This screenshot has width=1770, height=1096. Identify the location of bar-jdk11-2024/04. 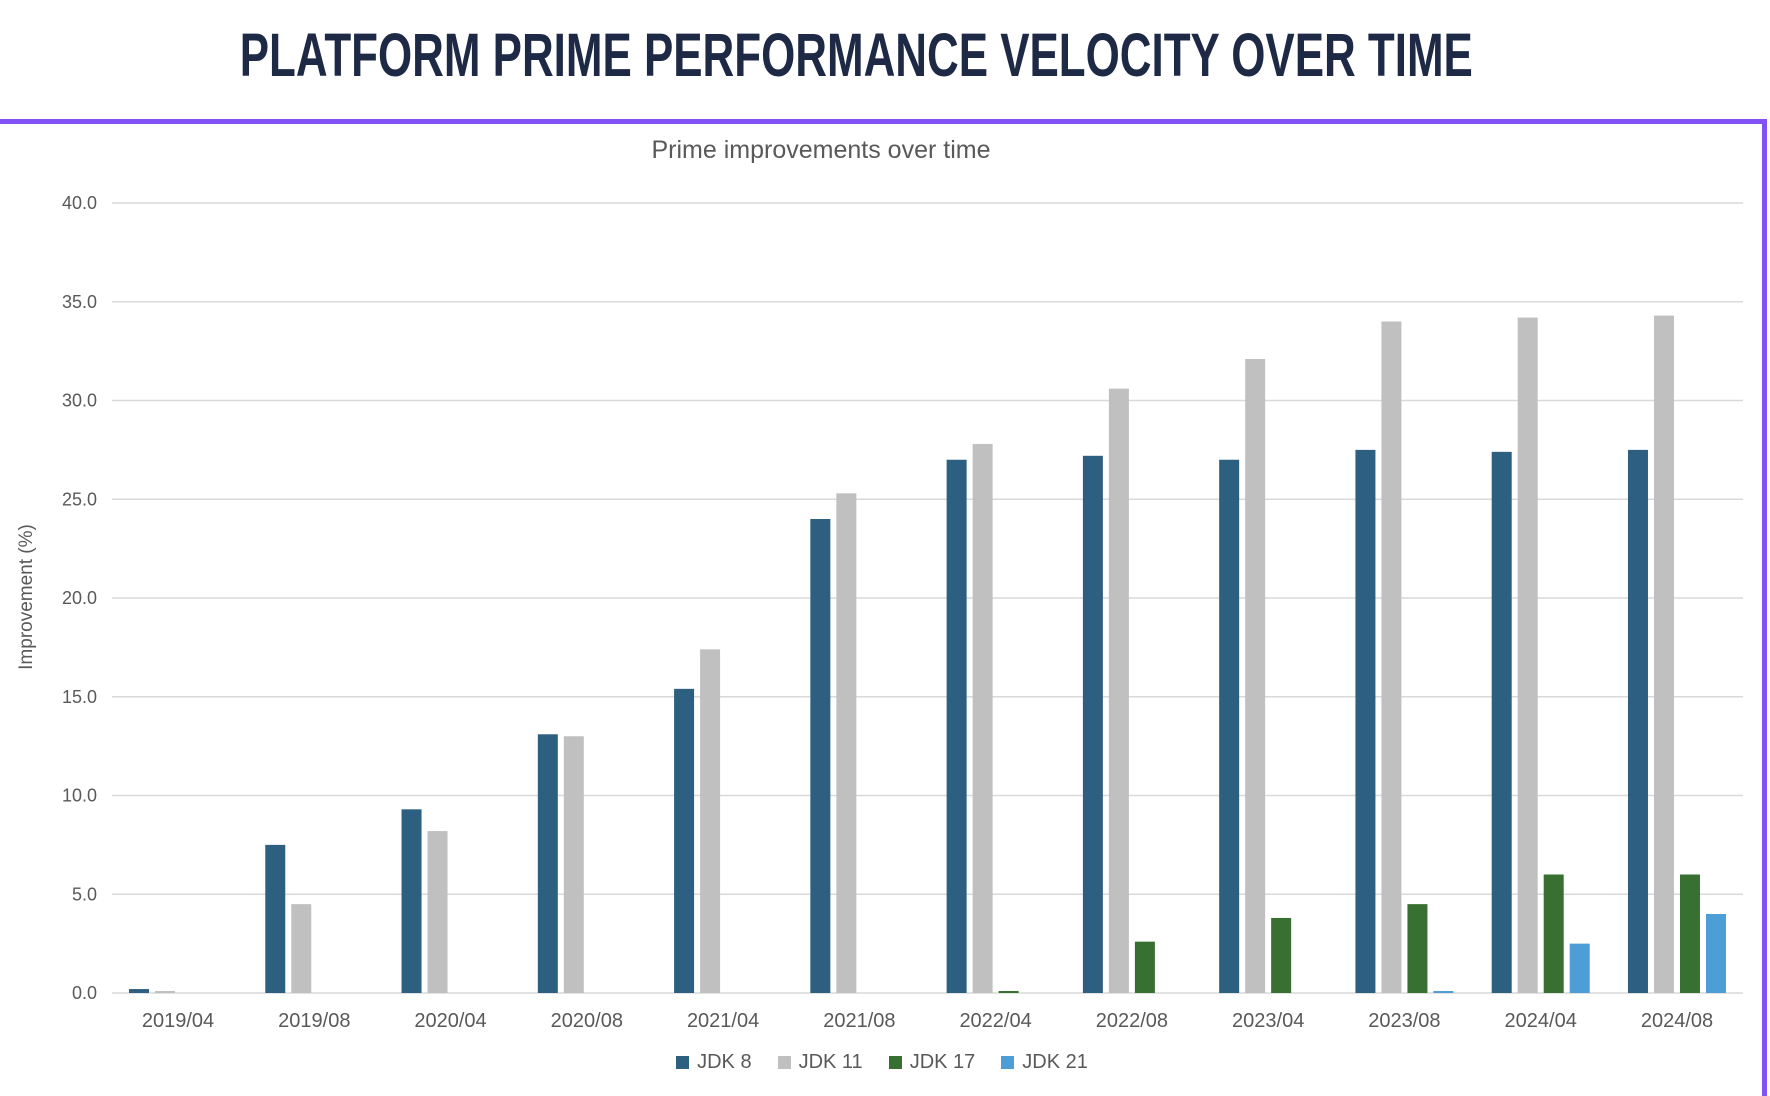
(1527, 655).